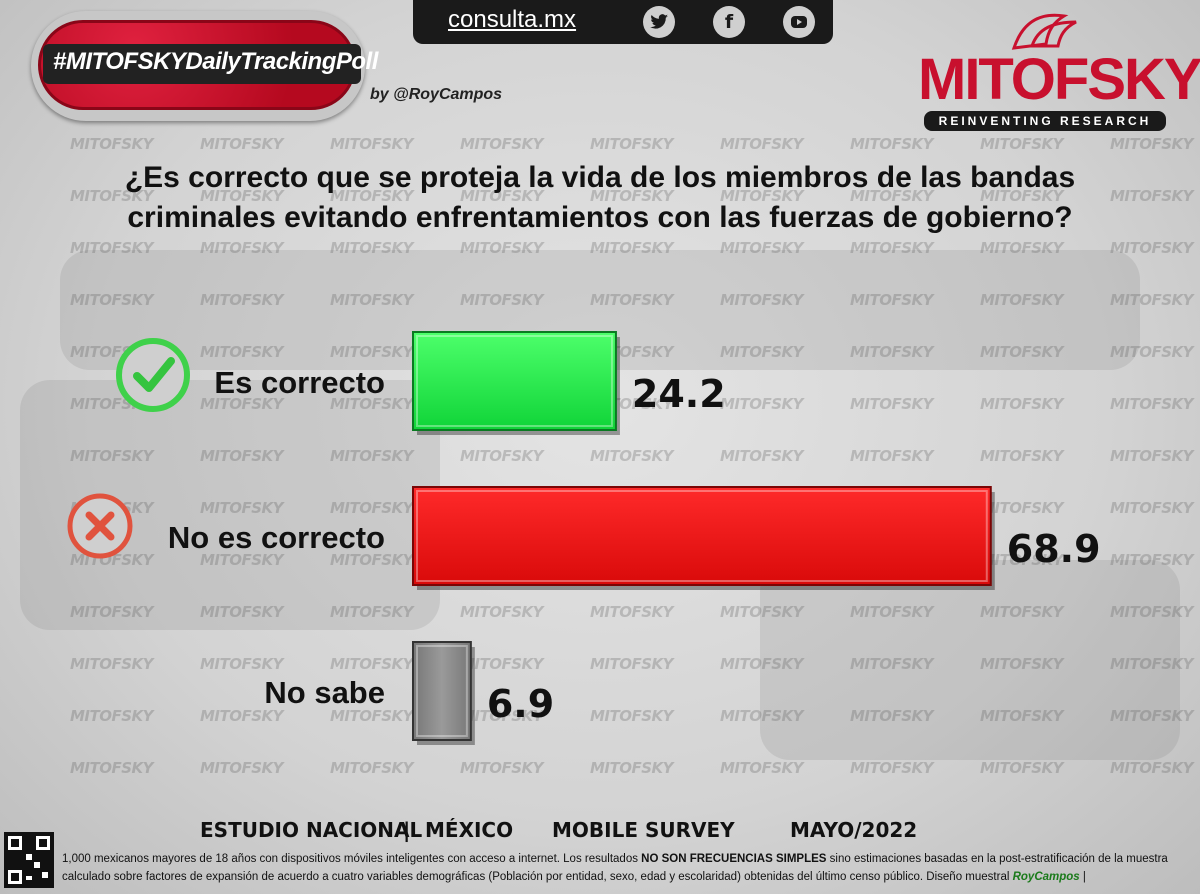 The image size is (1200, 894). I want to click on twitter-icon, so click(659, 22).